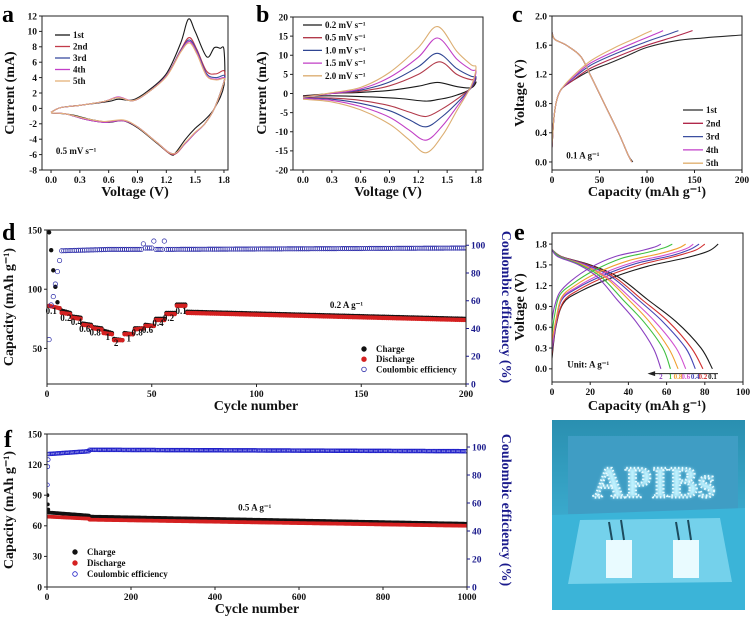 The image size is (753, 624). Describe the element at coordinates (667, 393) in the screenshot. I see `x-tick-label: 60` at that location.